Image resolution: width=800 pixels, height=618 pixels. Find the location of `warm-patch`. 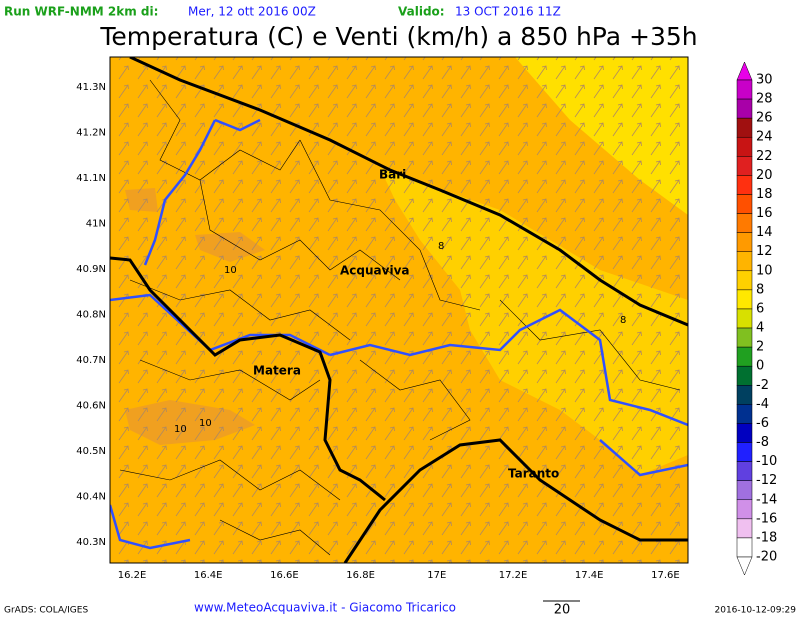

warm-patch is located at coordinates (190, 422).